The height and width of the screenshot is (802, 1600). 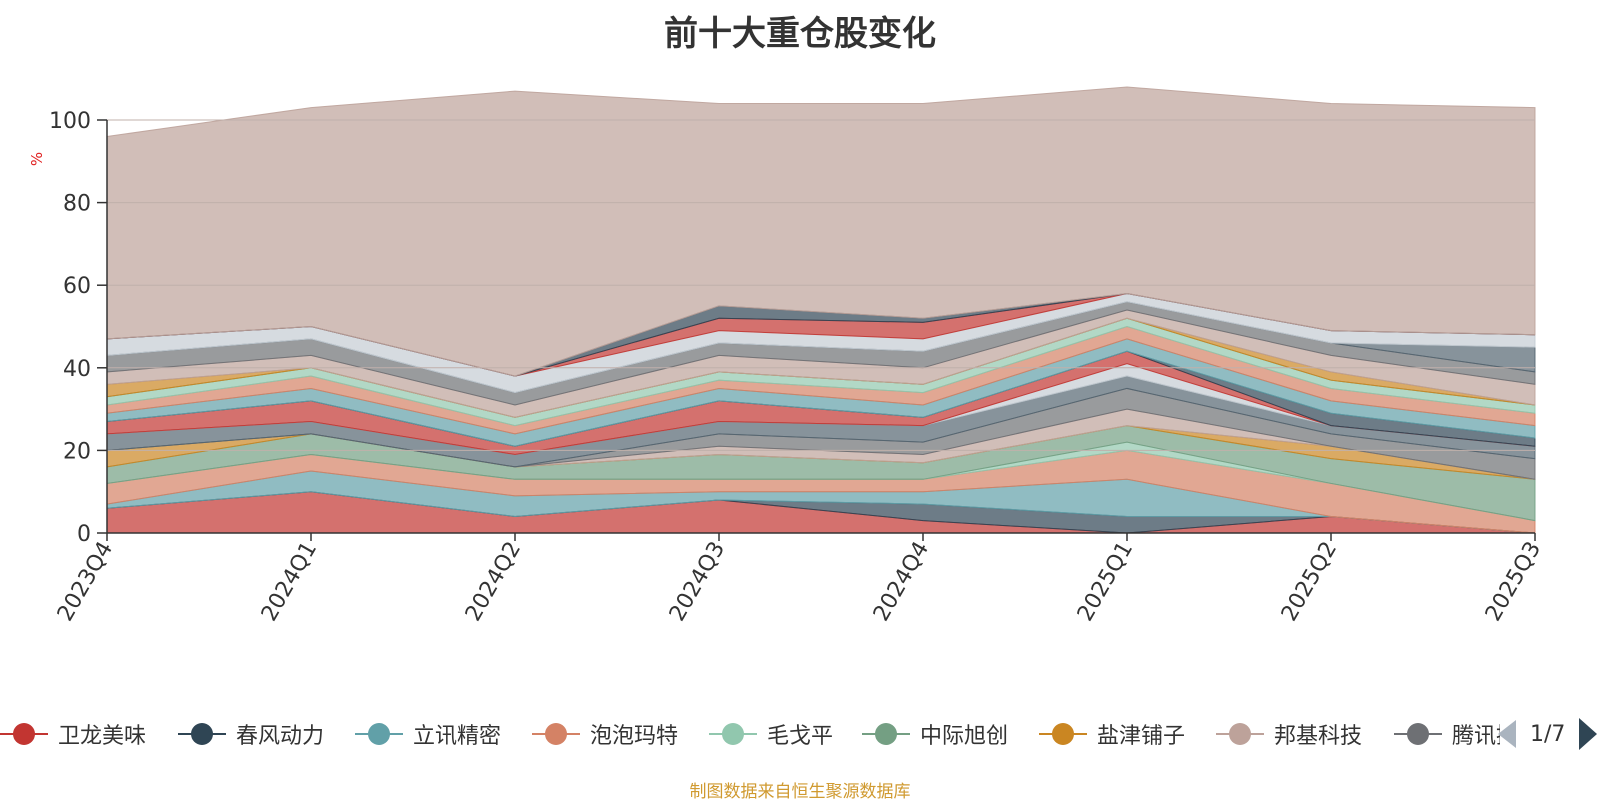 I want to click on legend-item: 中际旭创, so click(x=935, y=734).